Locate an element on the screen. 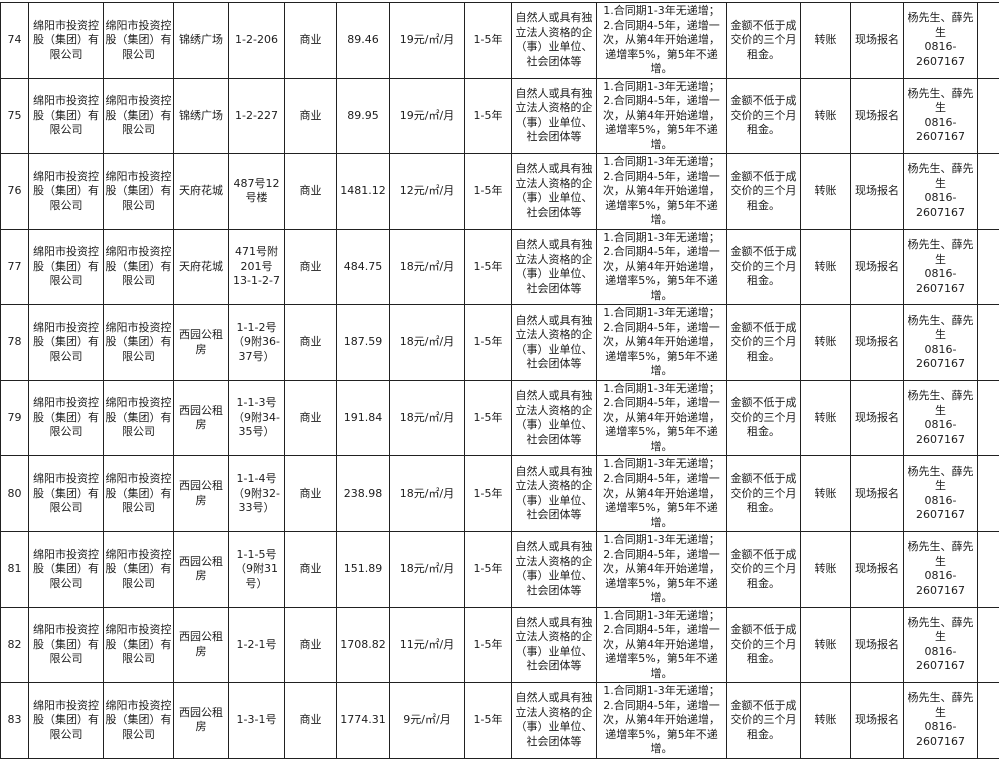 The width and height of the screenshot is (999, 759). cell-rent_price: 11元/㎡/月 is located at coordinates (427, 645).